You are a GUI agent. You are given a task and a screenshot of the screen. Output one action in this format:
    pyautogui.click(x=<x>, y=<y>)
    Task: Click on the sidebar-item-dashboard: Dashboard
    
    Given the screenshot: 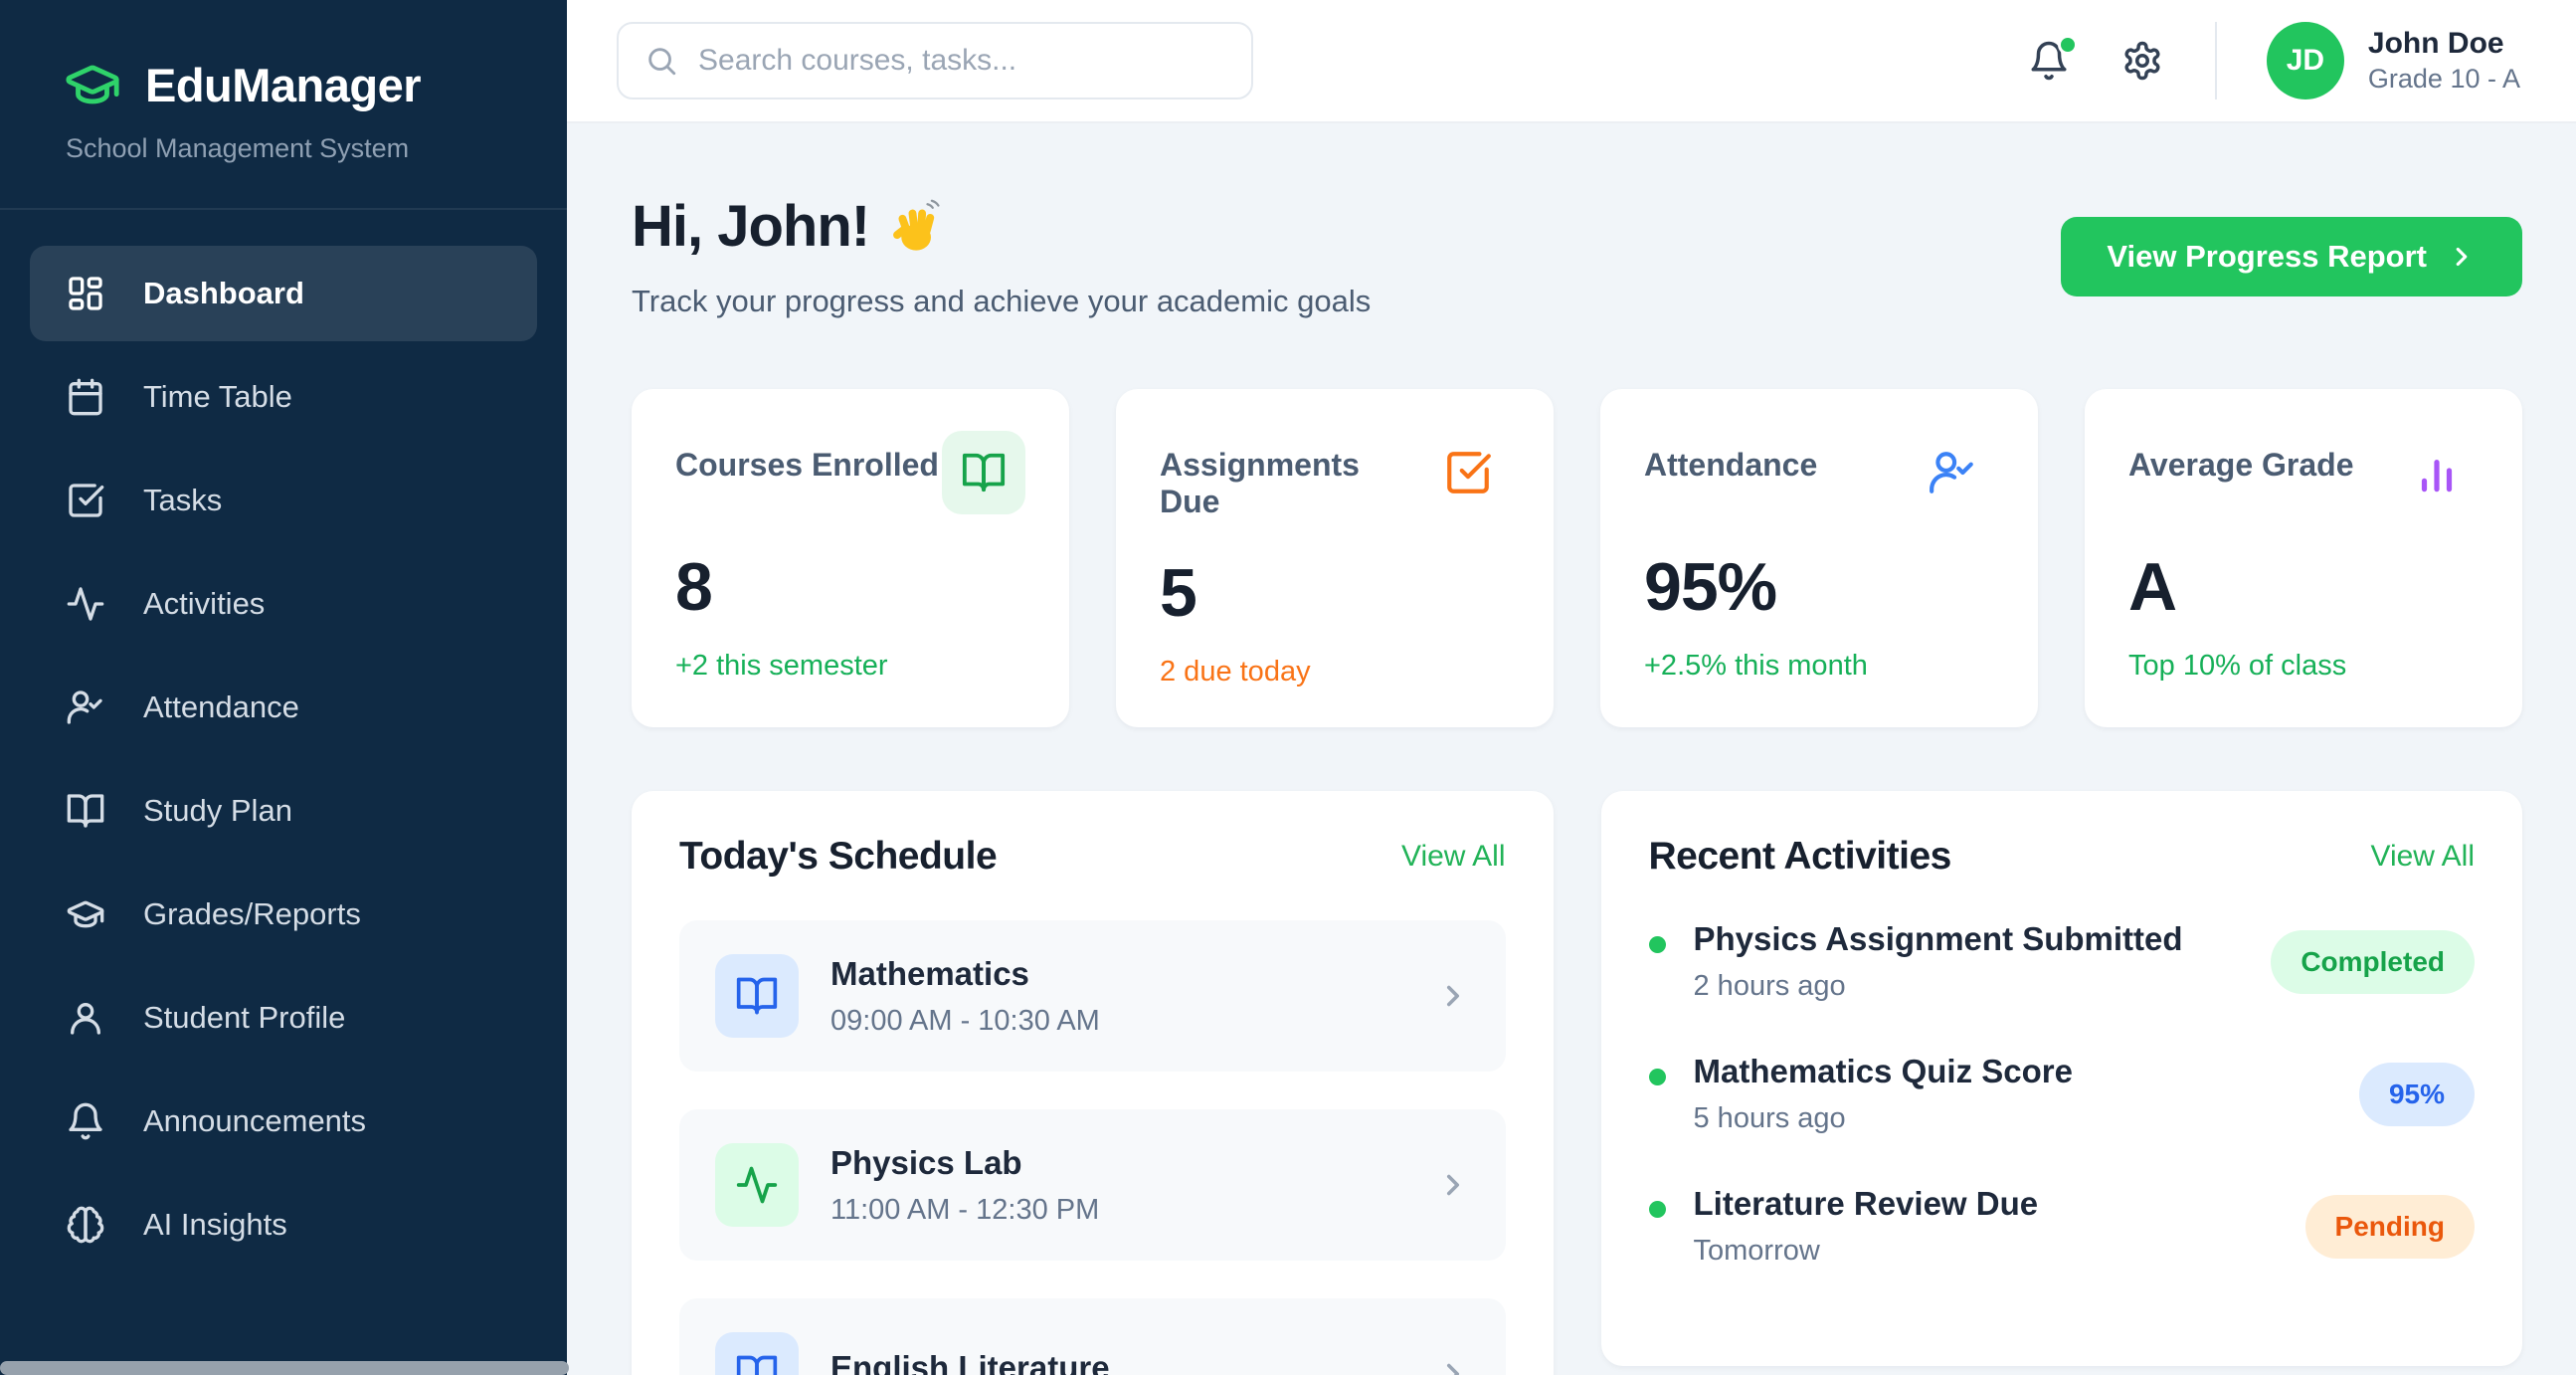 What is the action you would take?
    pyautogui.click(x=283, y=293)
    